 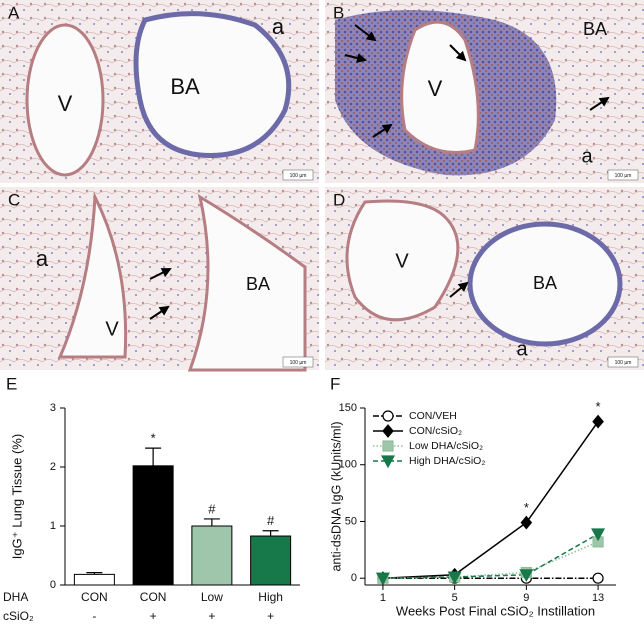 I want to click on y-tick-label: 100, so click(x=348, y=465).